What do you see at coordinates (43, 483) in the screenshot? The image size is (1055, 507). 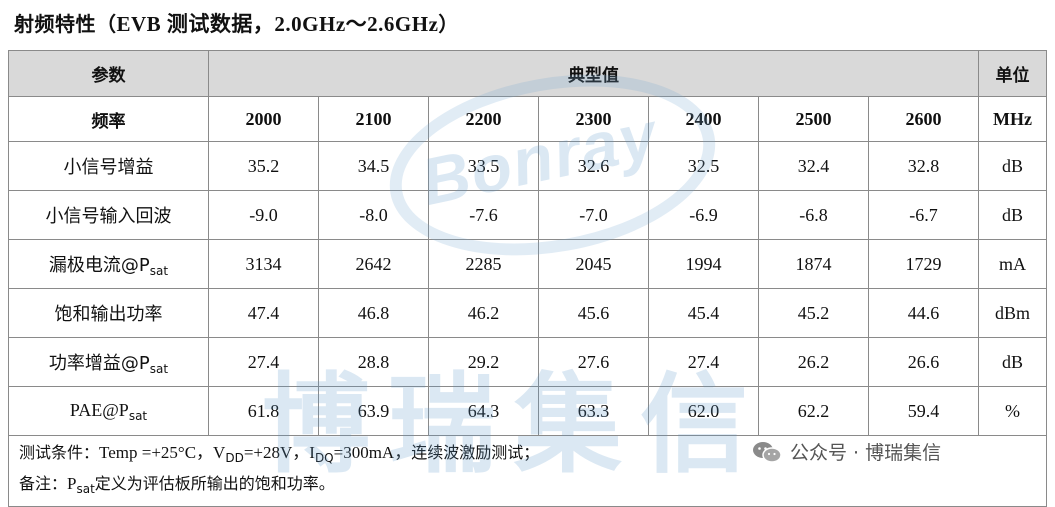 I see `note-label: 备注：` at bounding box center [43, 483].